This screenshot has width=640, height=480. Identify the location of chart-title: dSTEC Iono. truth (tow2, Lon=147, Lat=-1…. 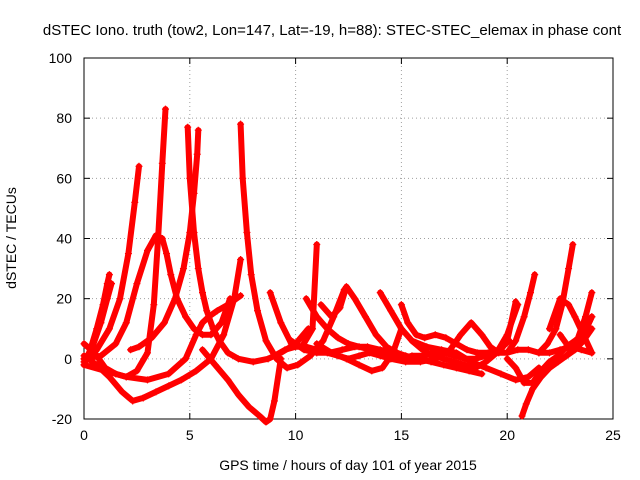
(332, 30).